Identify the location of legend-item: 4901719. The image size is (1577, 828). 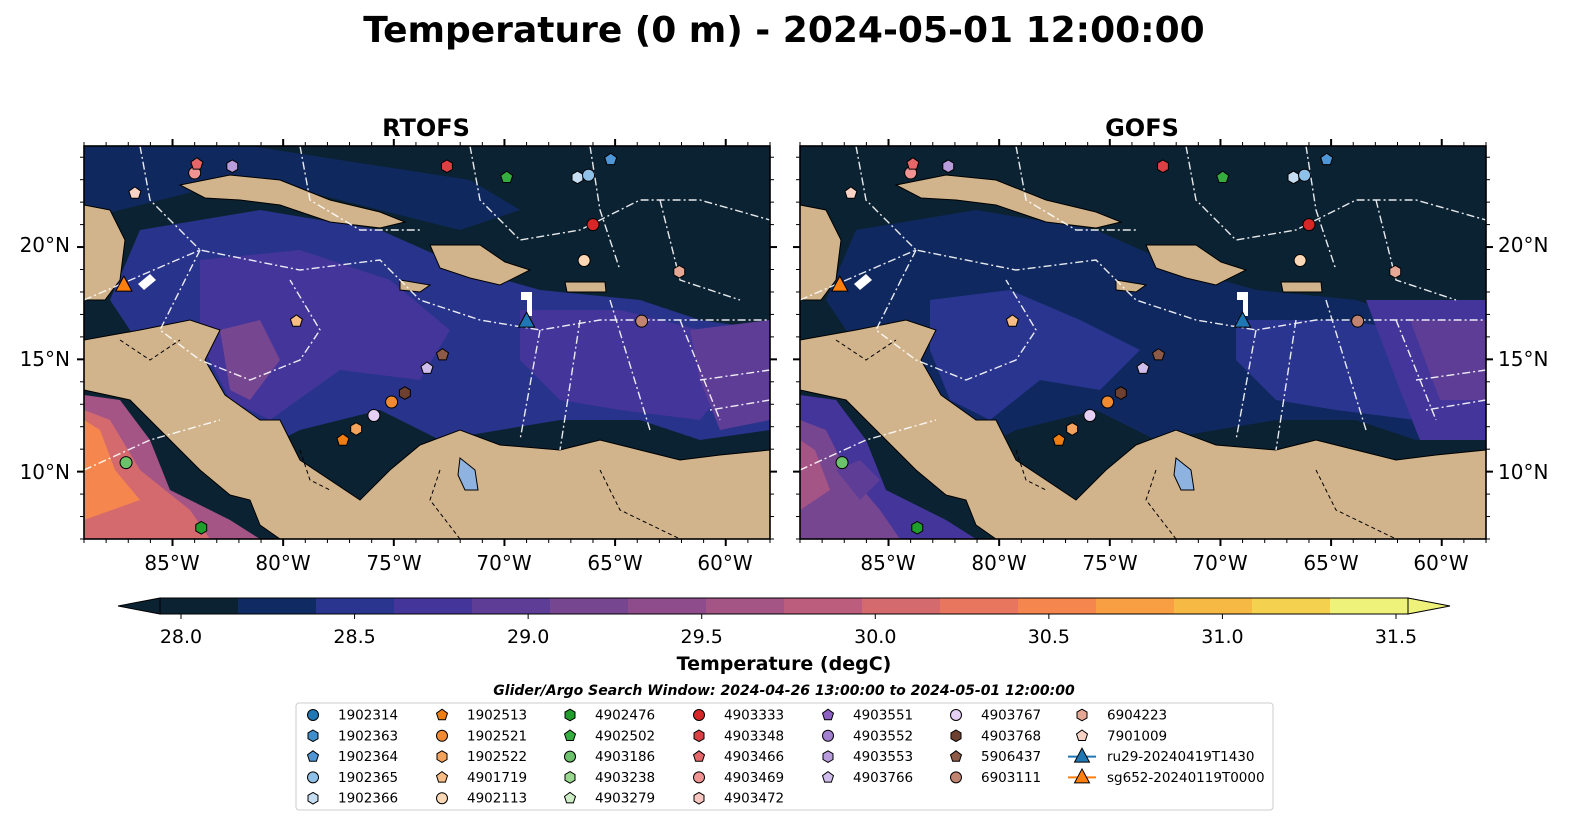
(481, 778).